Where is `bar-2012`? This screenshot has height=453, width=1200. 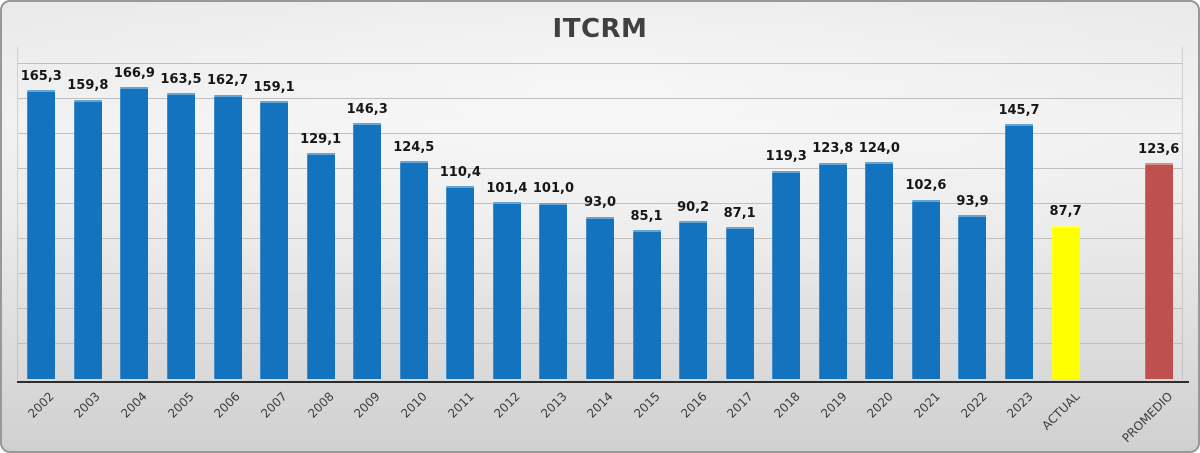
bar-2012 is located at coordinates (506, 290).